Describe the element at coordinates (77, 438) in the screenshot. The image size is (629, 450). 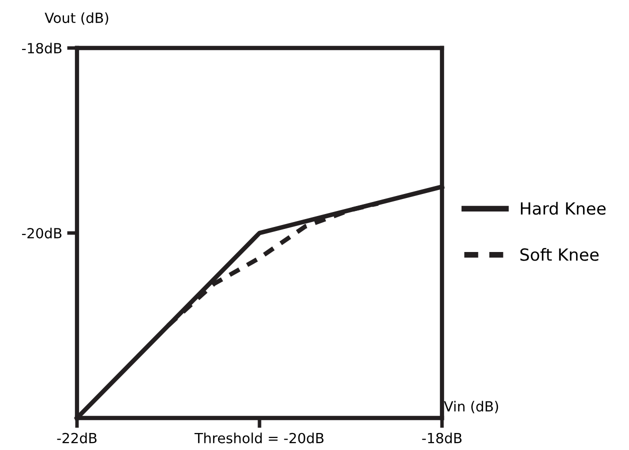
I see `x-tick-label: -22dB` at that location.